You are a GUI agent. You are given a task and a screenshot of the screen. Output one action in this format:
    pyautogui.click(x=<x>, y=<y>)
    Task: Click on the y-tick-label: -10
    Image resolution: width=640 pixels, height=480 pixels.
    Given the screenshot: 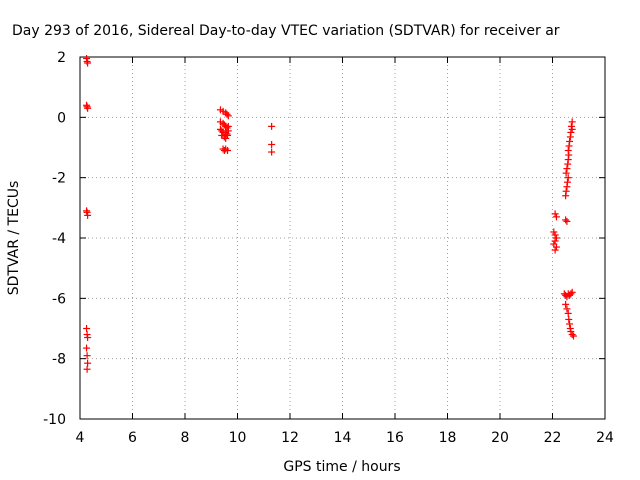 What is the action you would take?
    pyautogui.click(x=54, y=420)
    